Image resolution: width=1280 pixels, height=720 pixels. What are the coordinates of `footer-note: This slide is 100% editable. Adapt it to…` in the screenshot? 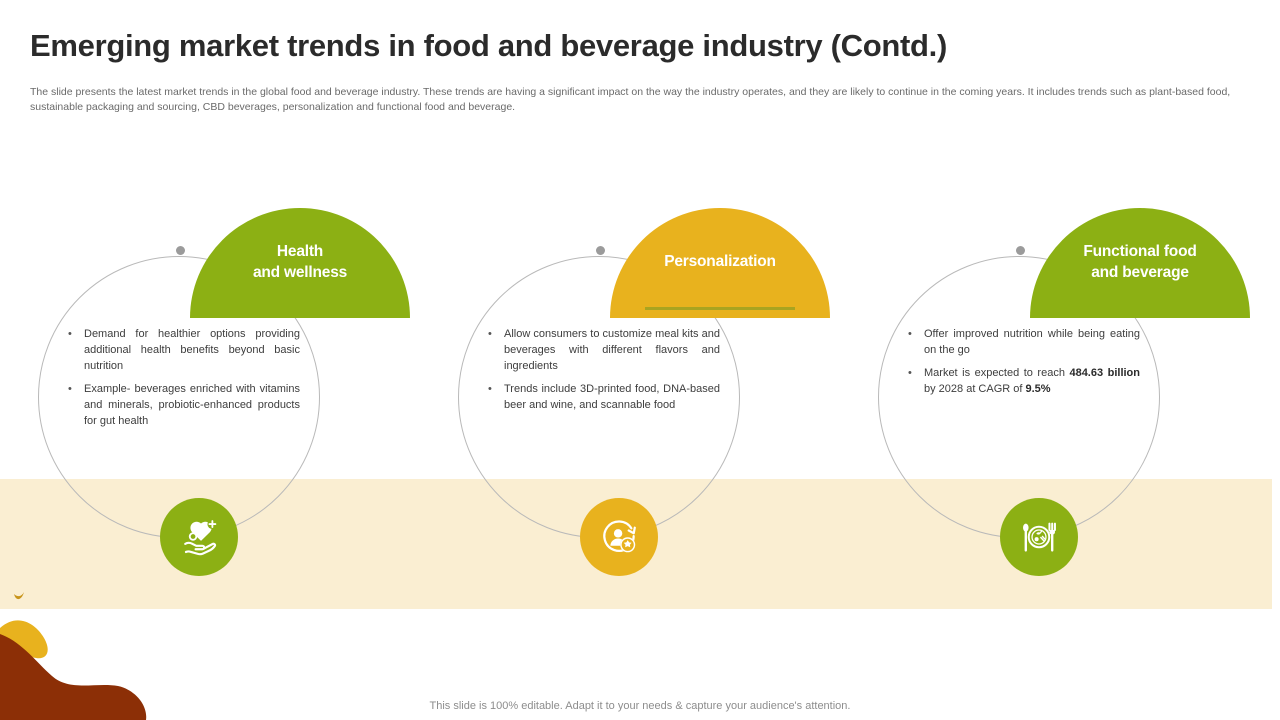 It's located at (640, 706).